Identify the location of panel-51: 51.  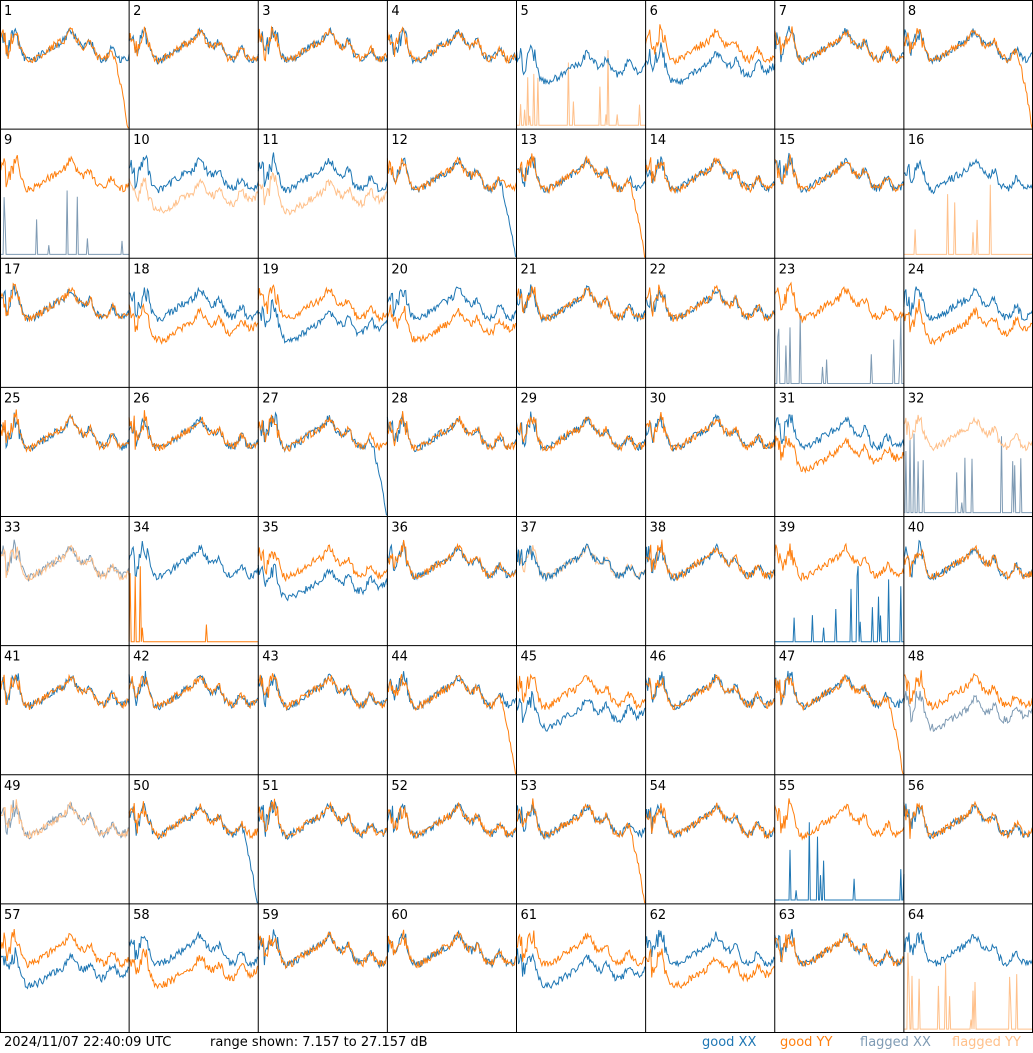
(322, 810).